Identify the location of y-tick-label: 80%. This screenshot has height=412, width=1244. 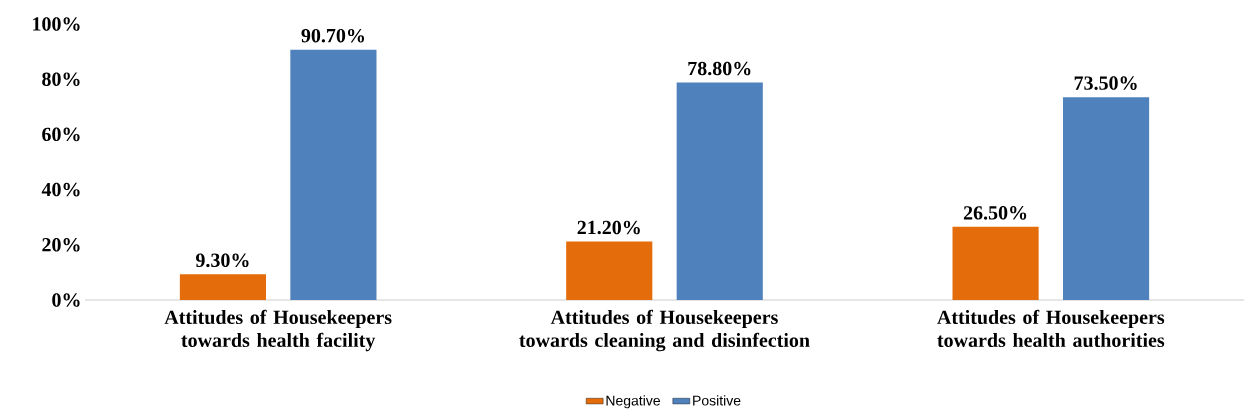
(61, 79).